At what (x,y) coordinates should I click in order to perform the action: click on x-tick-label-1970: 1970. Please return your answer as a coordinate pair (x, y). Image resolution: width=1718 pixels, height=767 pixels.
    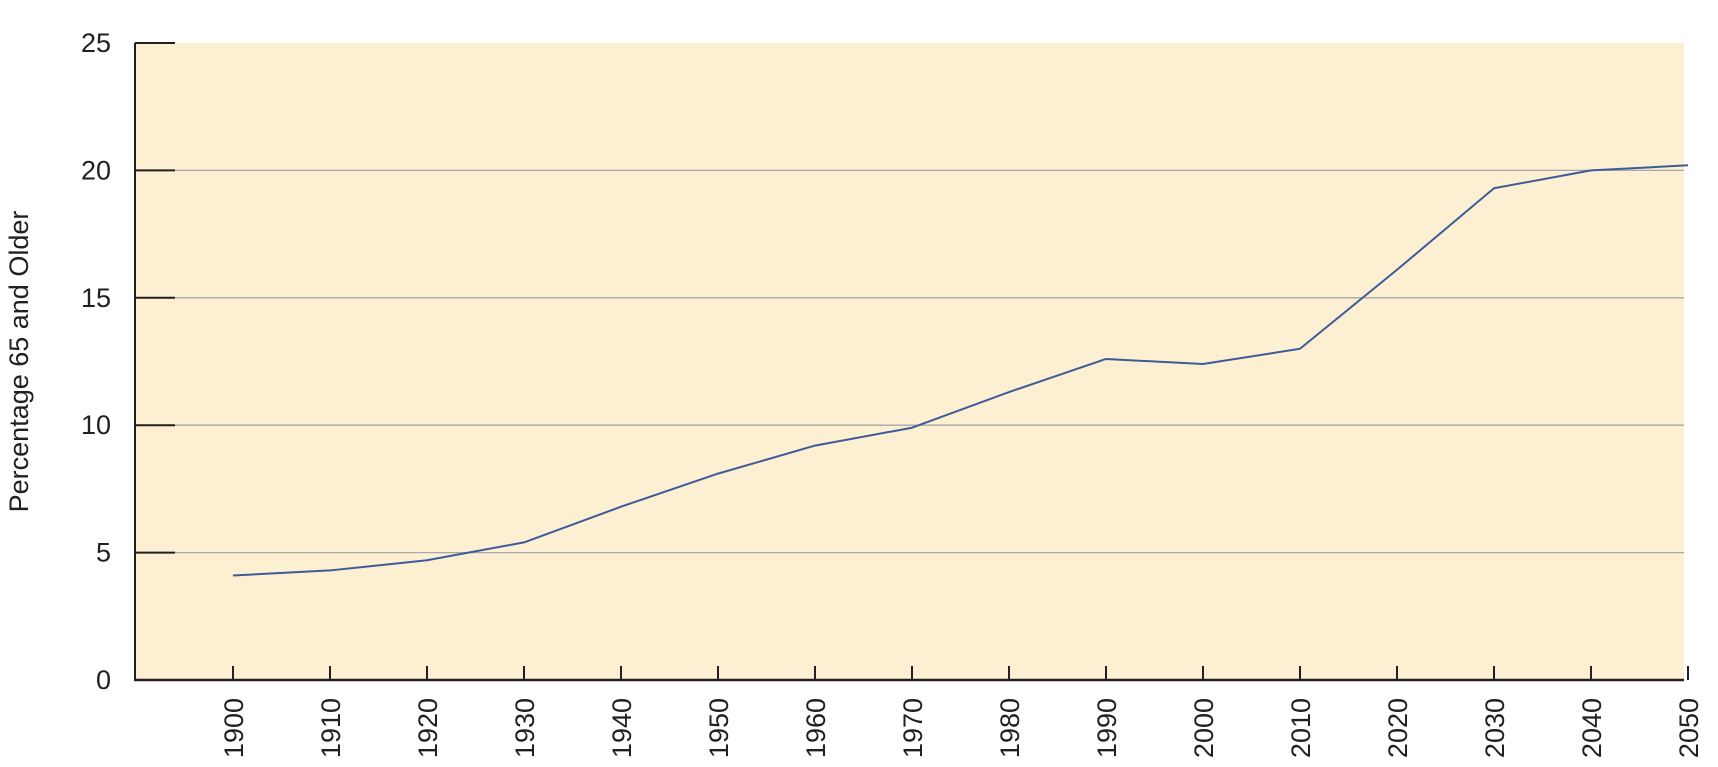
    Looking at the image, I should click on (913, 728).